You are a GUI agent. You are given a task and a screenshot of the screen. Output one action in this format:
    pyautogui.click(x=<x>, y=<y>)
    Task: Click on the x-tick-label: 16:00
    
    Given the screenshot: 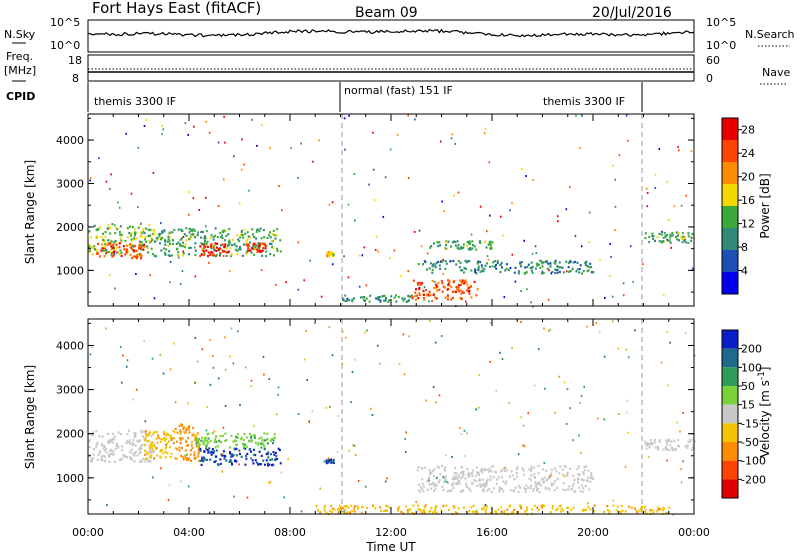 What is the action you would take?
    pyautogui.click(x=492, y=532)
    